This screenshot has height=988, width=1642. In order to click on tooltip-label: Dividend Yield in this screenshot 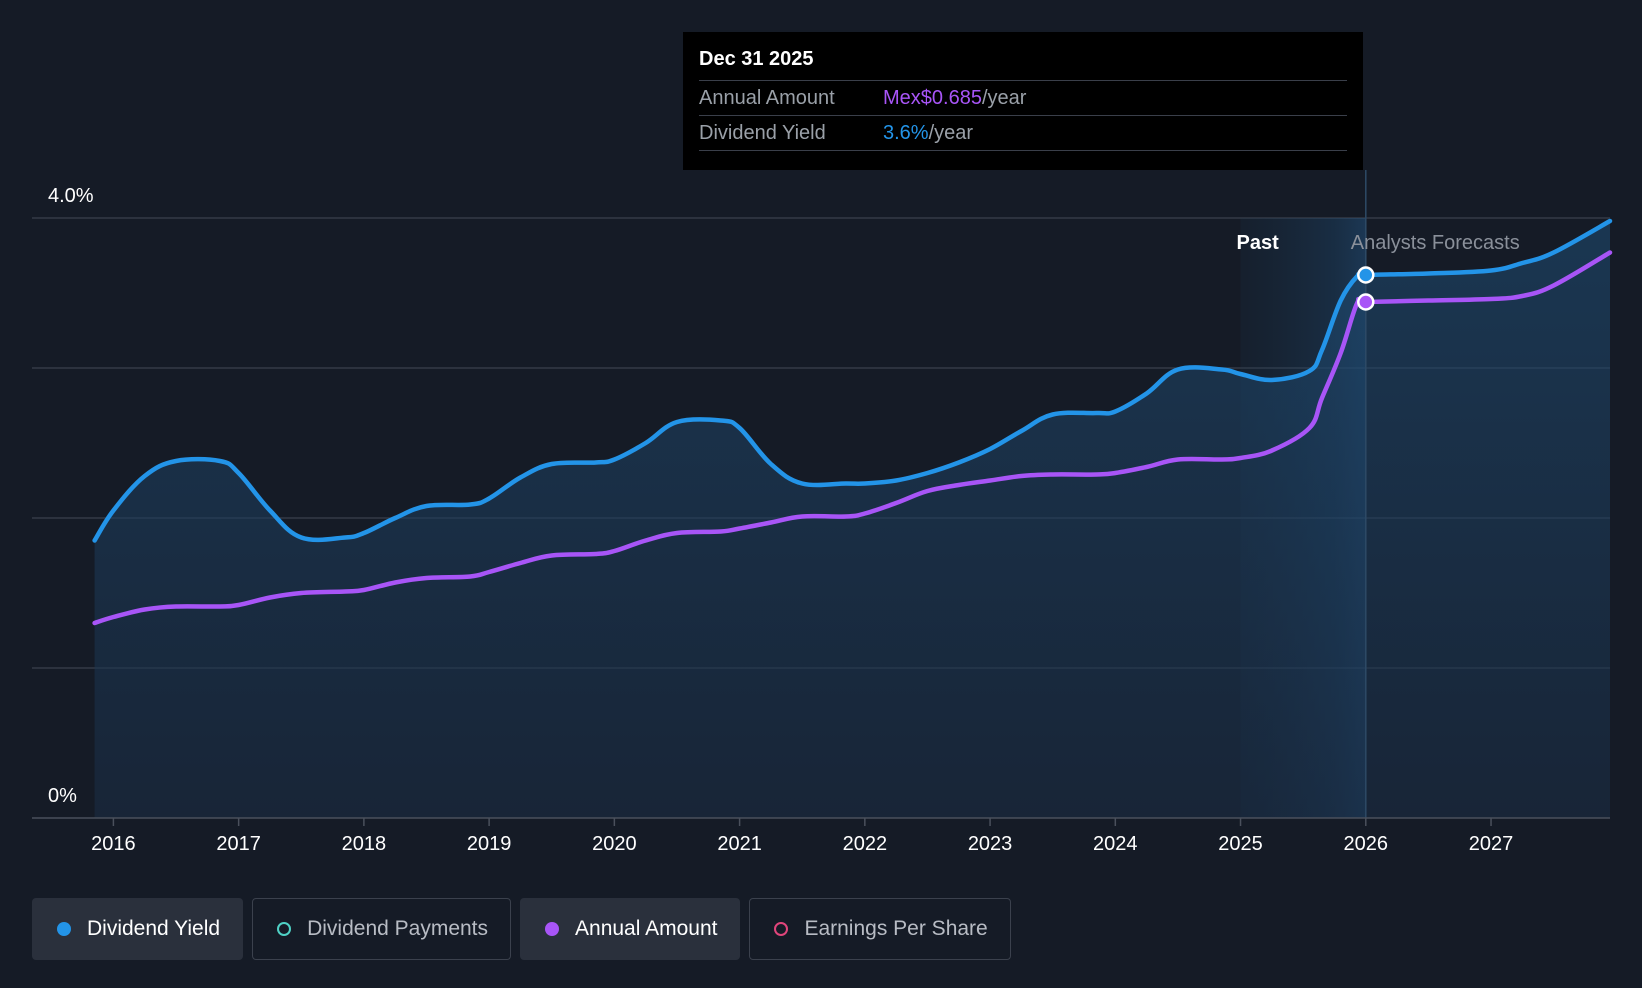, I will do `click(762, 133)`.